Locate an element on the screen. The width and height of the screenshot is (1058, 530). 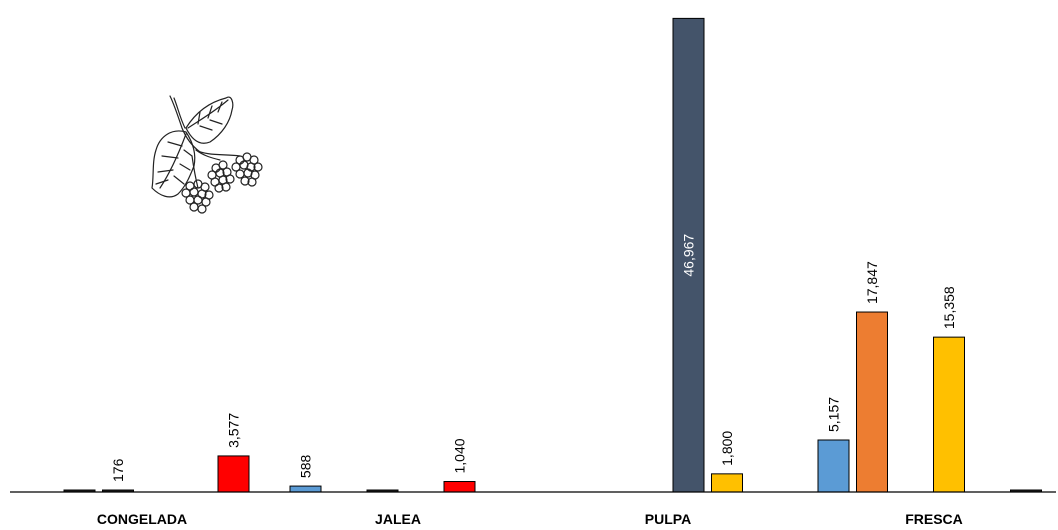
data-label-fresca-1: 17,847 is located at coordinates (872, 282).